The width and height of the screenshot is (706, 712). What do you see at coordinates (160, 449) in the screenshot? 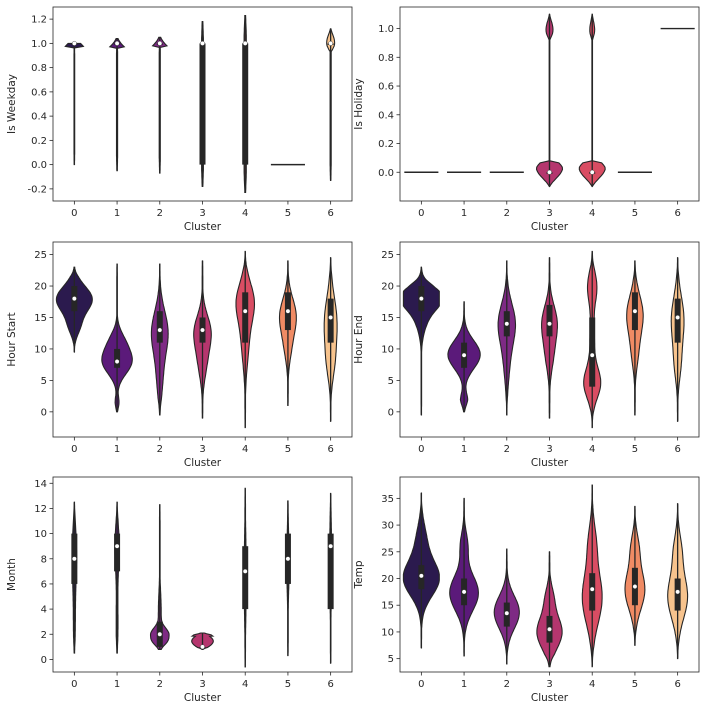
I see `x-tick-label: 2` at bounding box center [160, 449].